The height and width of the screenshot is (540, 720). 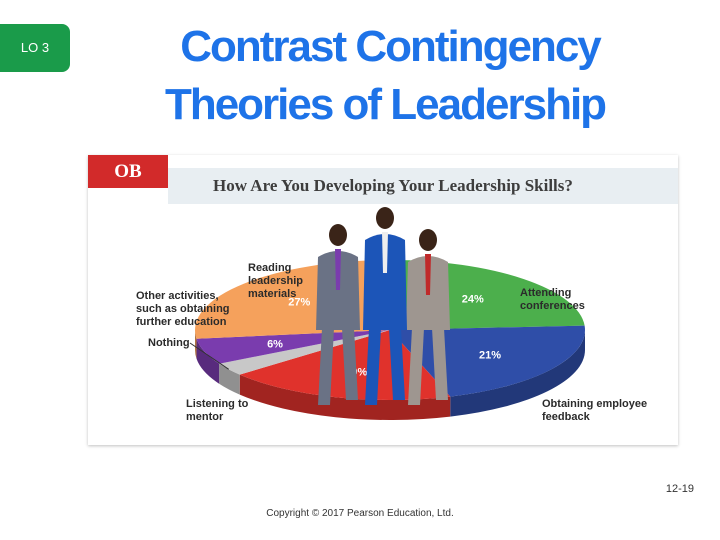 I want to click on label-reading: Reading leadership materials, so click(x=276, y=281).